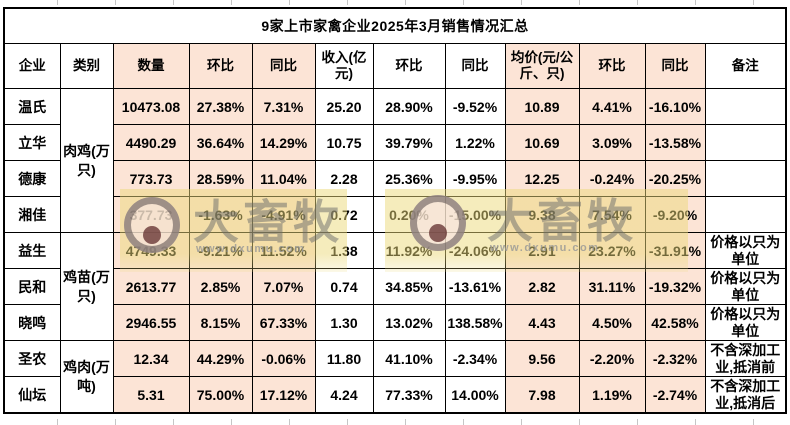  Describe the element at coordinates (612, 358) in the screenshot. I see `cell-price-mom: -2.20%` at that location.